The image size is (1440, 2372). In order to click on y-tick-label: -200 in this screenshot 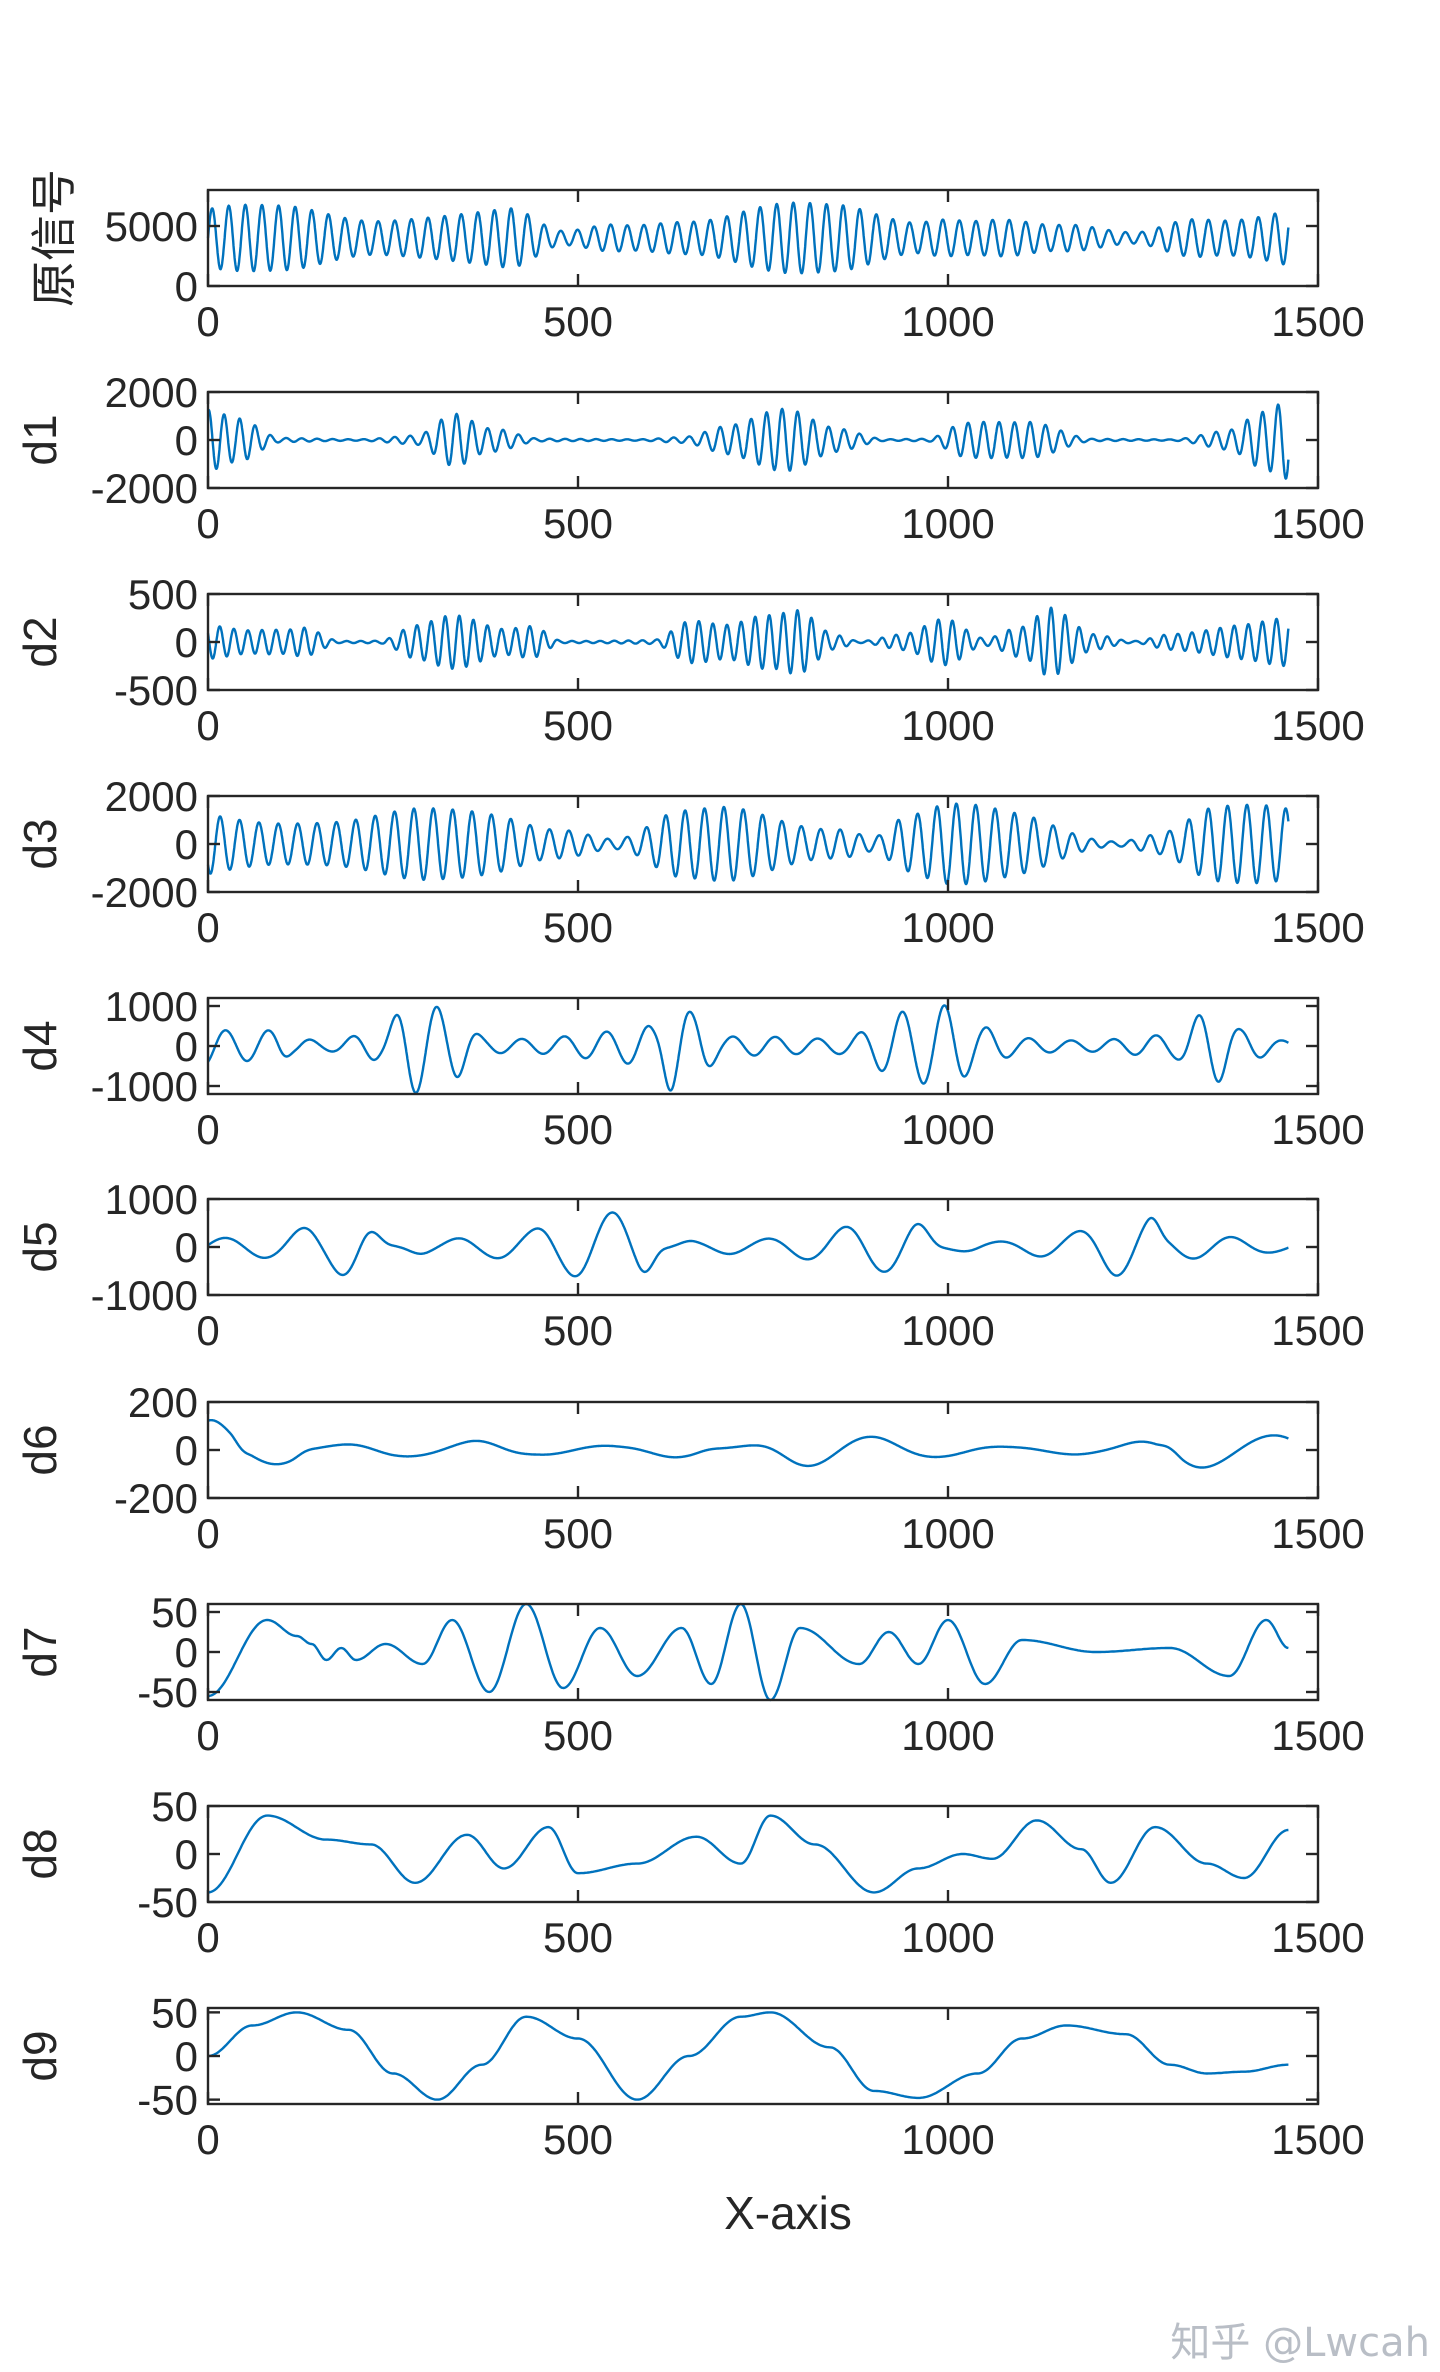, I will do `click(156, 1498)`.